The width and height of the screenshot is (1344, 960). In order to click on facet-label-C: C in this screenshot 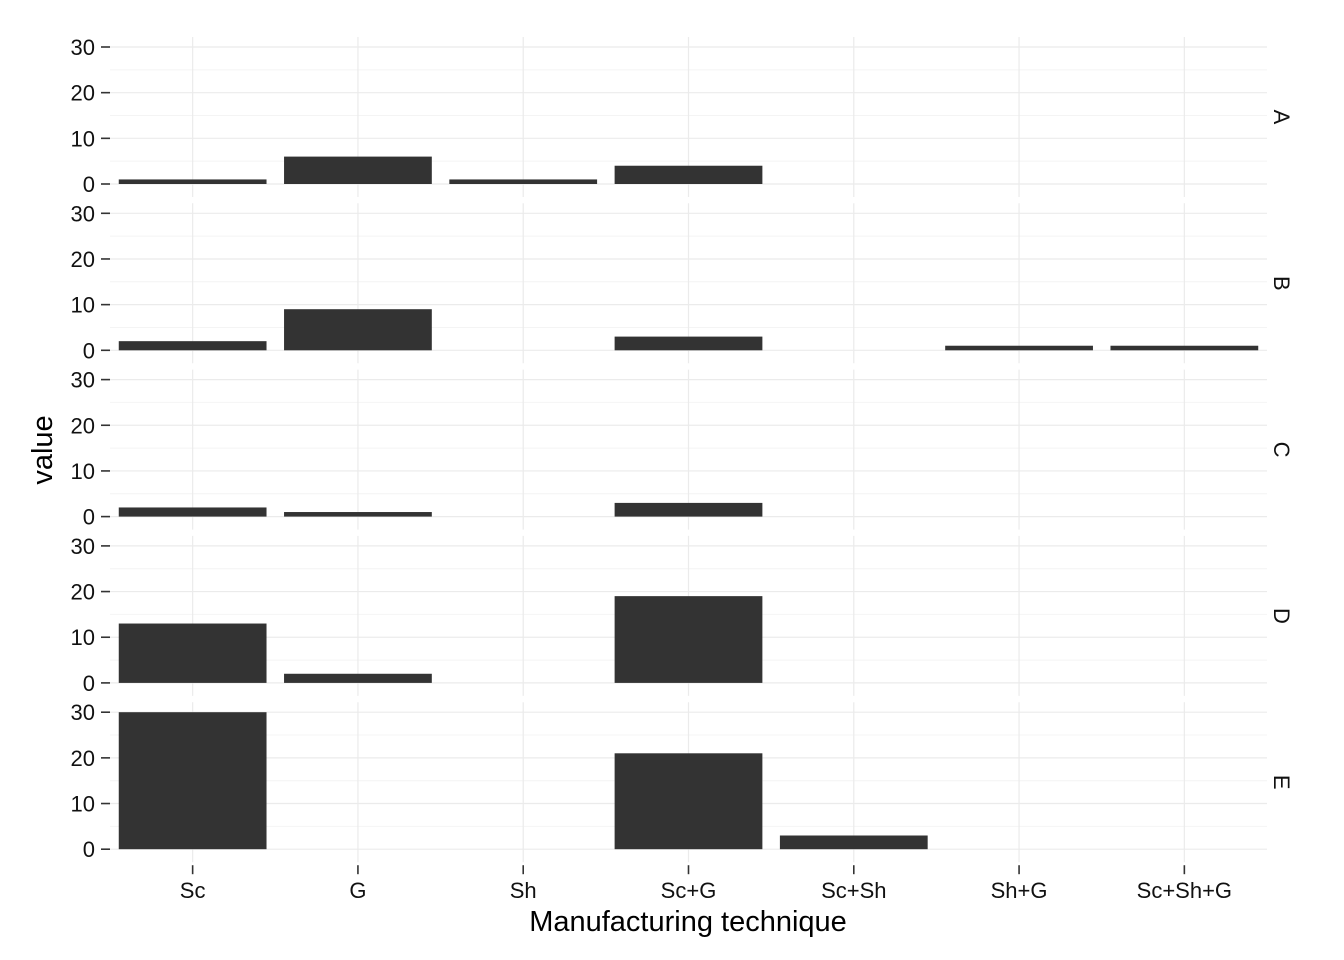, I will do `click(1281, 450)`.